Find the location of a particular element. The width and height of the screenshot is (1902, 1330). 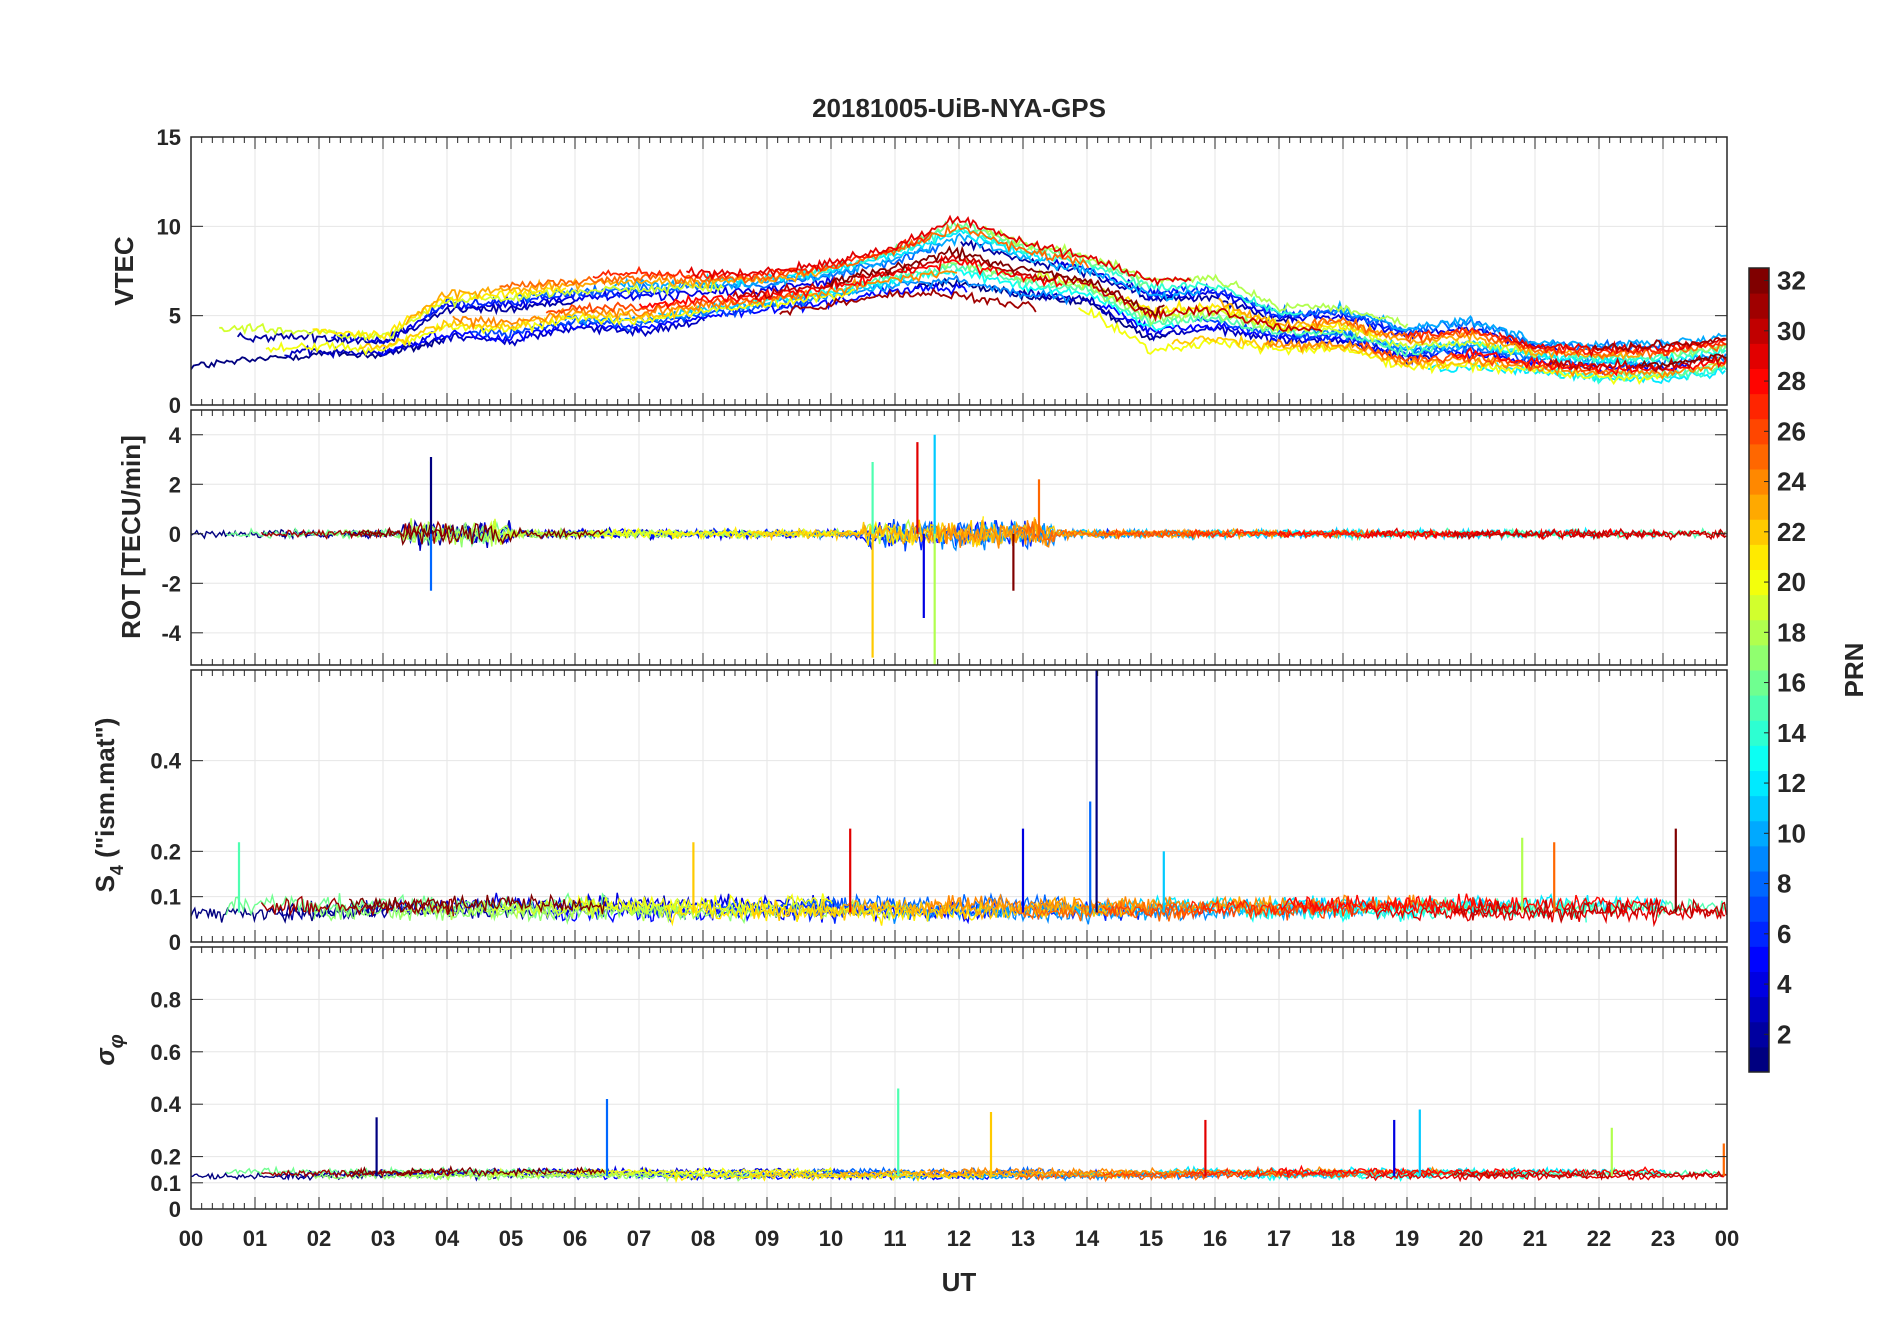

x-tick-label: 11 is located at coordinates (894, 1238).